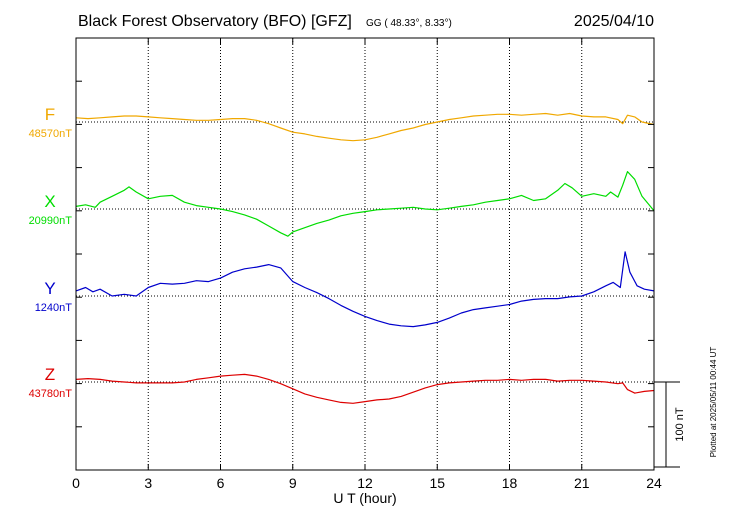 The width and height of the screenshot is (730, 520). What do you see at coordinates (221, 483) in the screenshot?
I see `x-tick-label-6: 6` at bounding box center [221, 483].